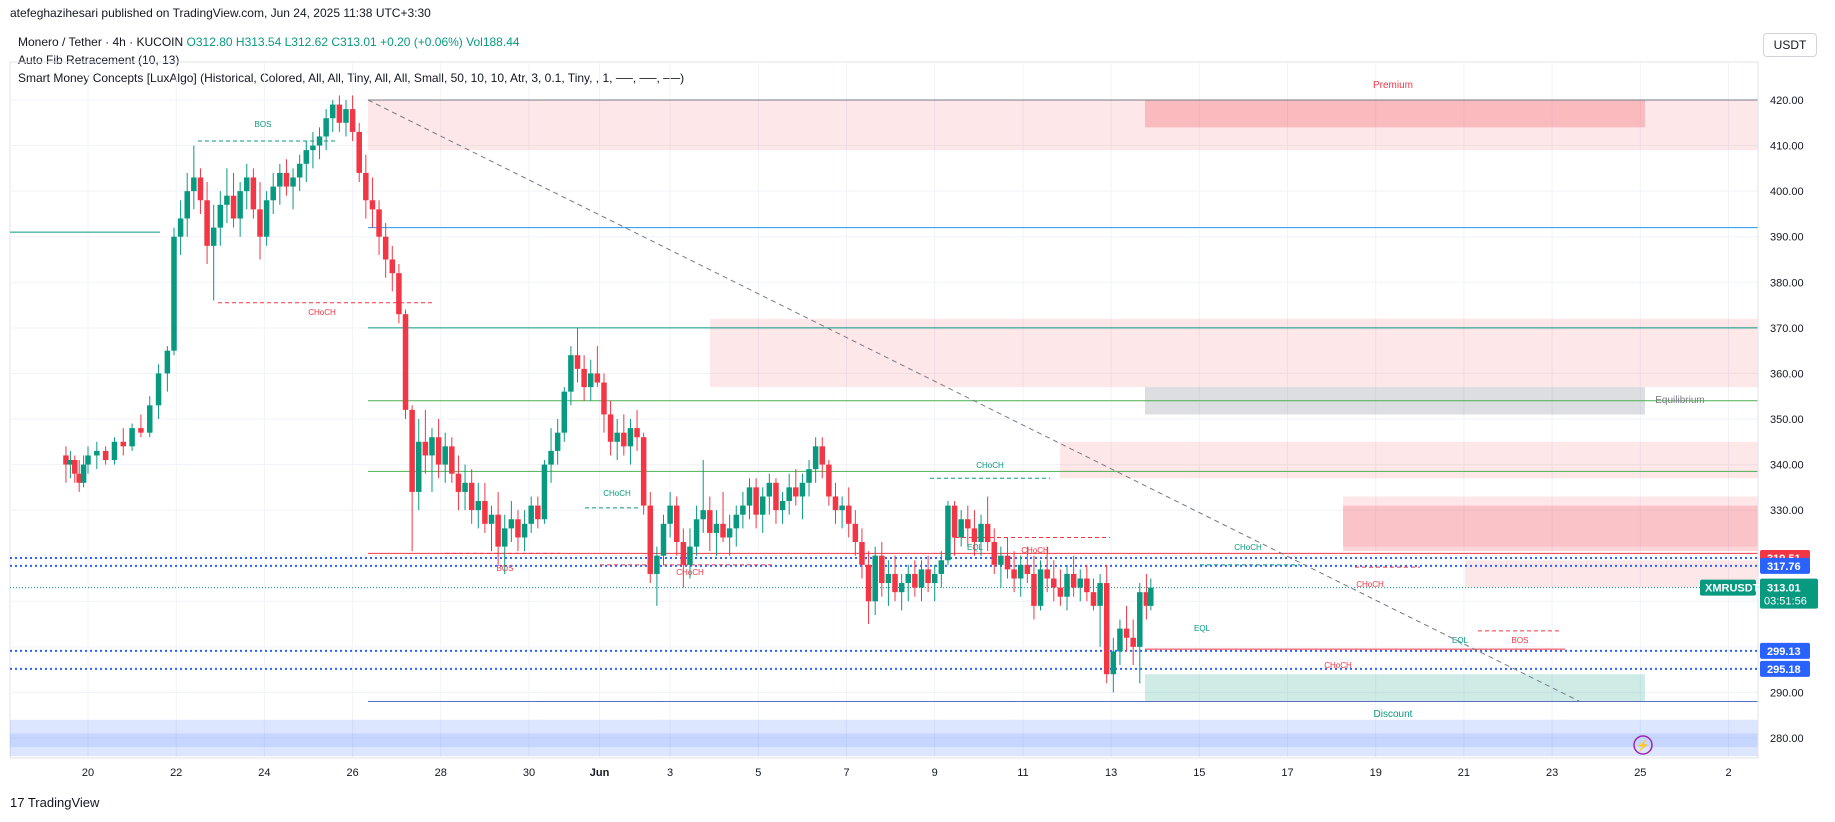 The height and width of the screenshot is (822, 1835). Describe the element at coordinates (1784, 589) in the screenshot. I see `last-price-label: 313.01` at that location.